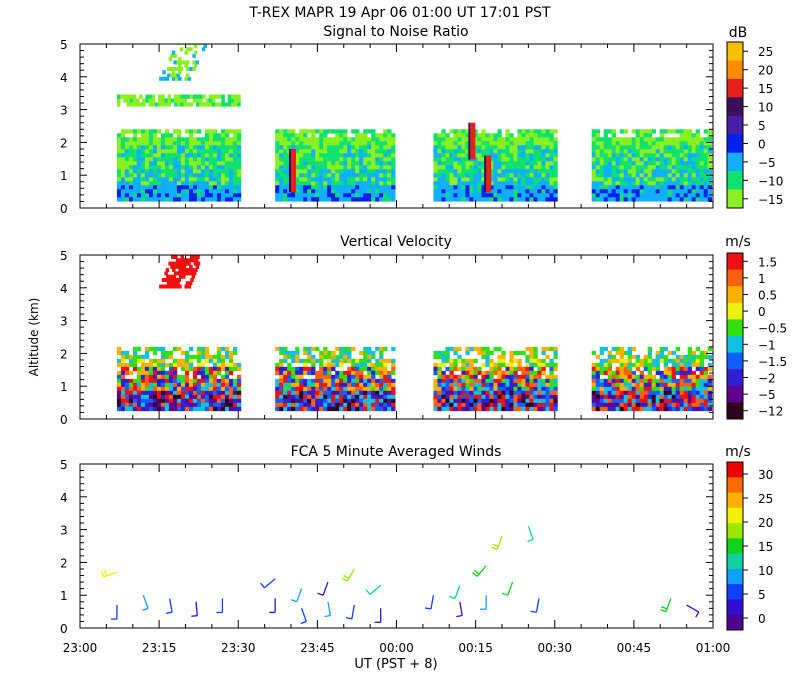 The width and height of the screenshot is (800, 700). What do you see at coordinates (738, 242) in the screenshot?
I see `vv-unit: m/s` at bounding box center [738, 242].